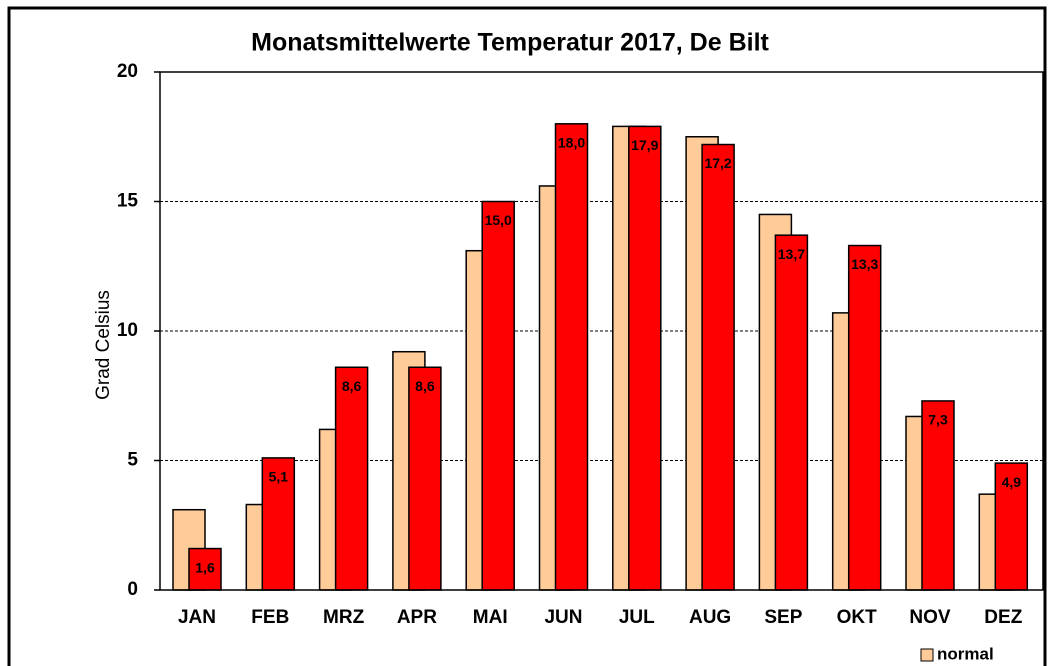 The height and width of the screenshot is (666, 1052). Describe the element at coordinates (103, 345) in the screenshot. I see `y-axis-label: Grad Celsius` at that location.